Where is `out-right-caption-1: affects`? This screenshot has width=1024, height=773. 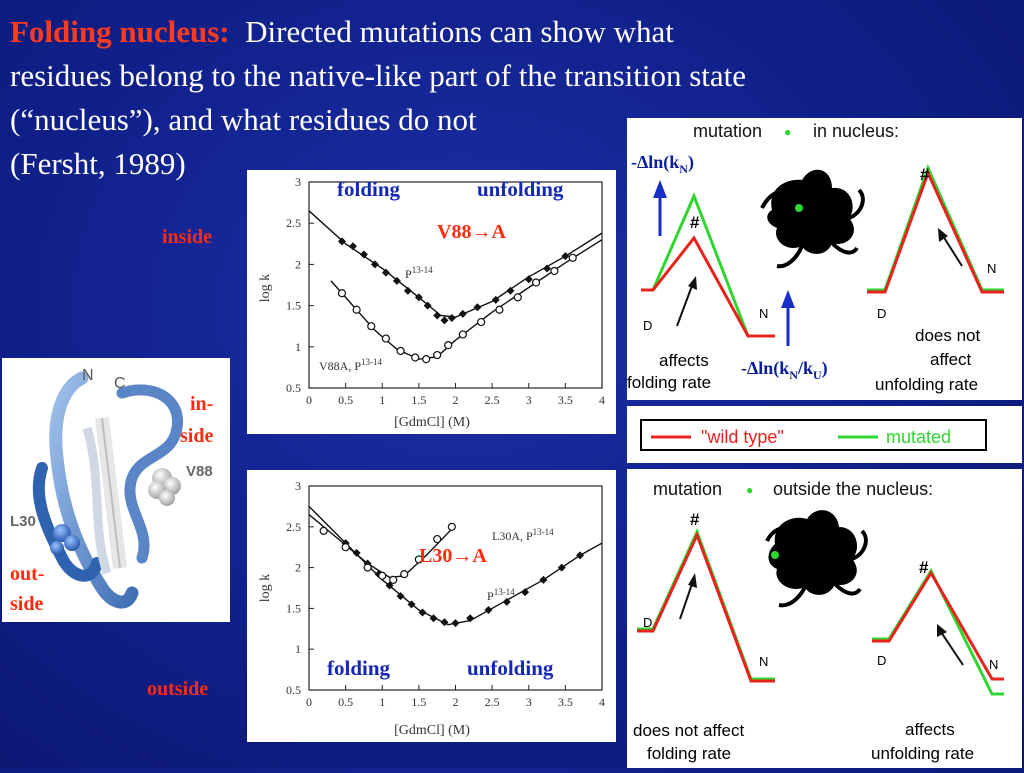 out-right-caption-1: affects is located at coordinates (930, 729).